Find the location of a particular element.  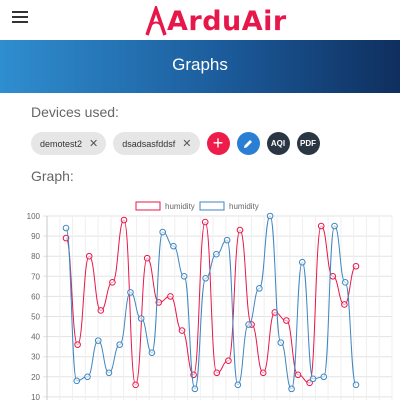

device-chip: dsadsasfddsf ✕ is located at coordinates (156, 143).